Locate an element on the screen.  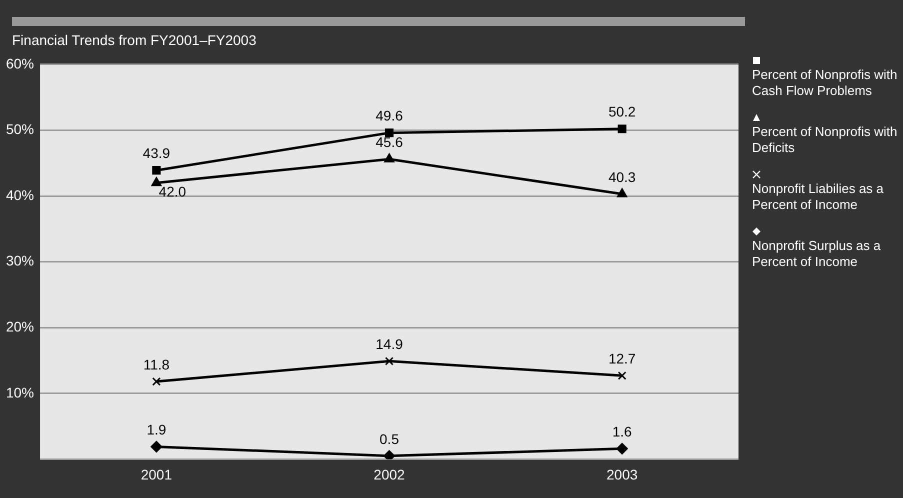
data-label: 14.9 is located at coordinates (390, 344).